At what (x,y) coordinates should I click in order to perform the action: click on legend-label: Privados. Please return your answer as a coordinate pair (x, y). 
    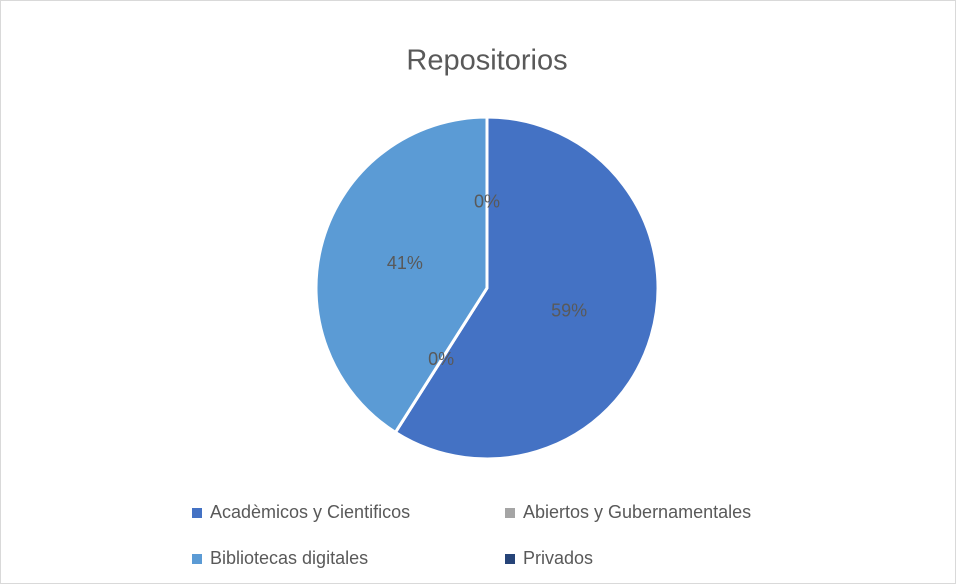
    Looking at the image, I should click on (558, 558).